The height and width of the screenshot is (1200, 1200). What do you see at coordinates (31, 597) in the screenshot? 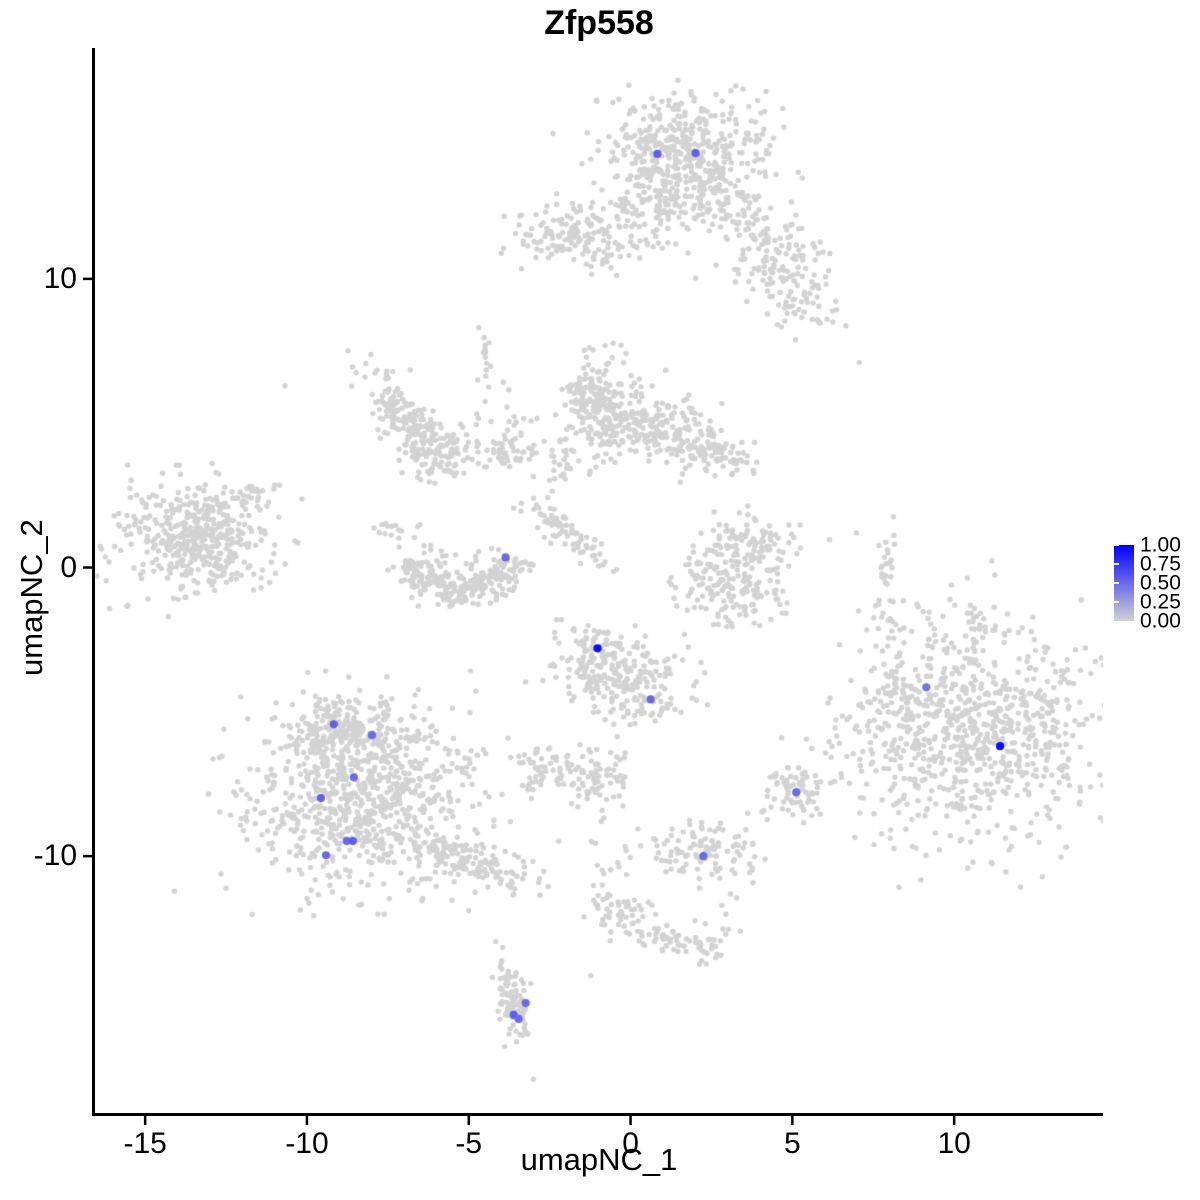
I see `y-axis-title: umapNC_2` at bounding box center [31, 597].